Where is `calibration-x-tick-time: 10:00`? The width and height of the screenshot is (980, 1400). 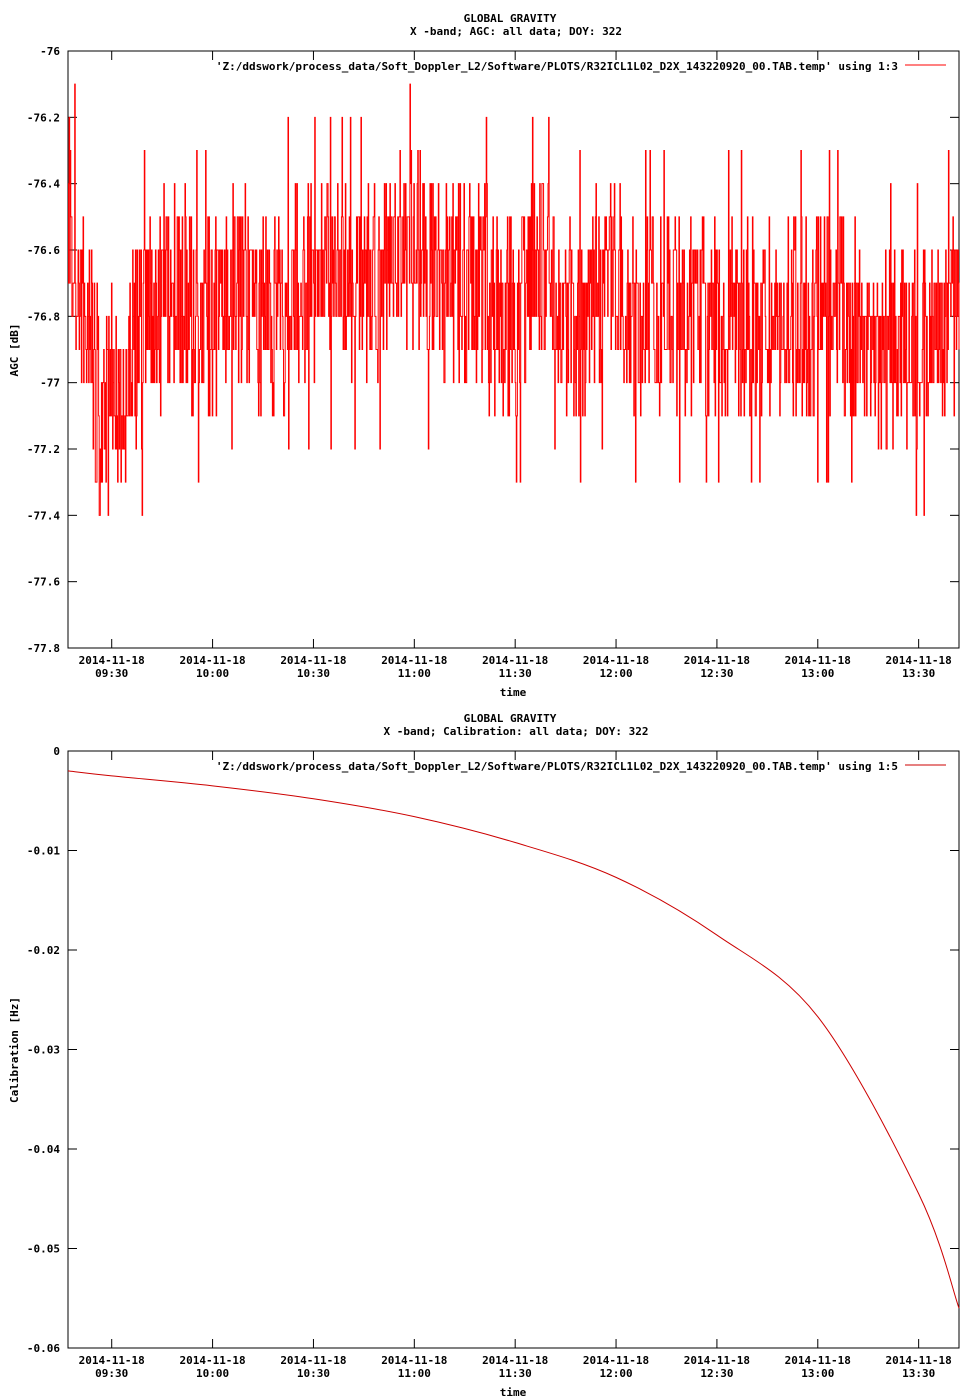
calibration-x-tick-time: 10:00 is located at coordinates (212, 1373).